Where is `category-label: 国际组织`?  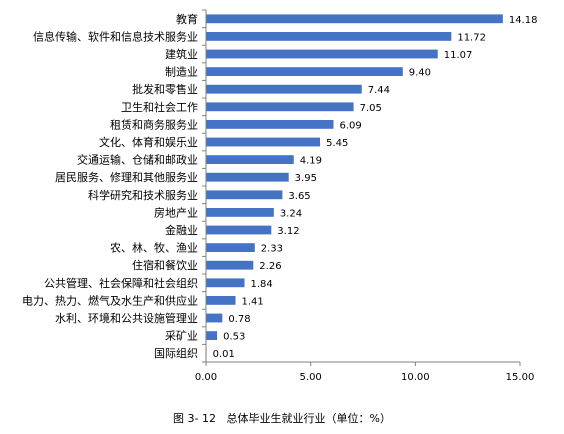 category-label: 国际组织 is located at coordinates (176, 353).